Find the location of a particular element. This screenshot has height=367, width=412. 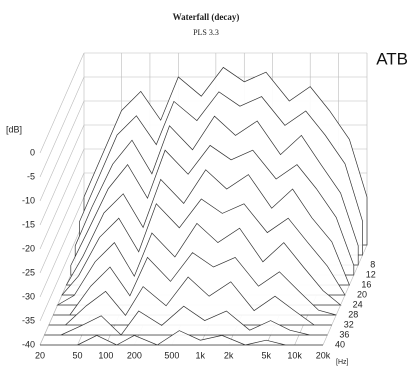

x-tick-label: 50 is located at coordinates (78, 355).